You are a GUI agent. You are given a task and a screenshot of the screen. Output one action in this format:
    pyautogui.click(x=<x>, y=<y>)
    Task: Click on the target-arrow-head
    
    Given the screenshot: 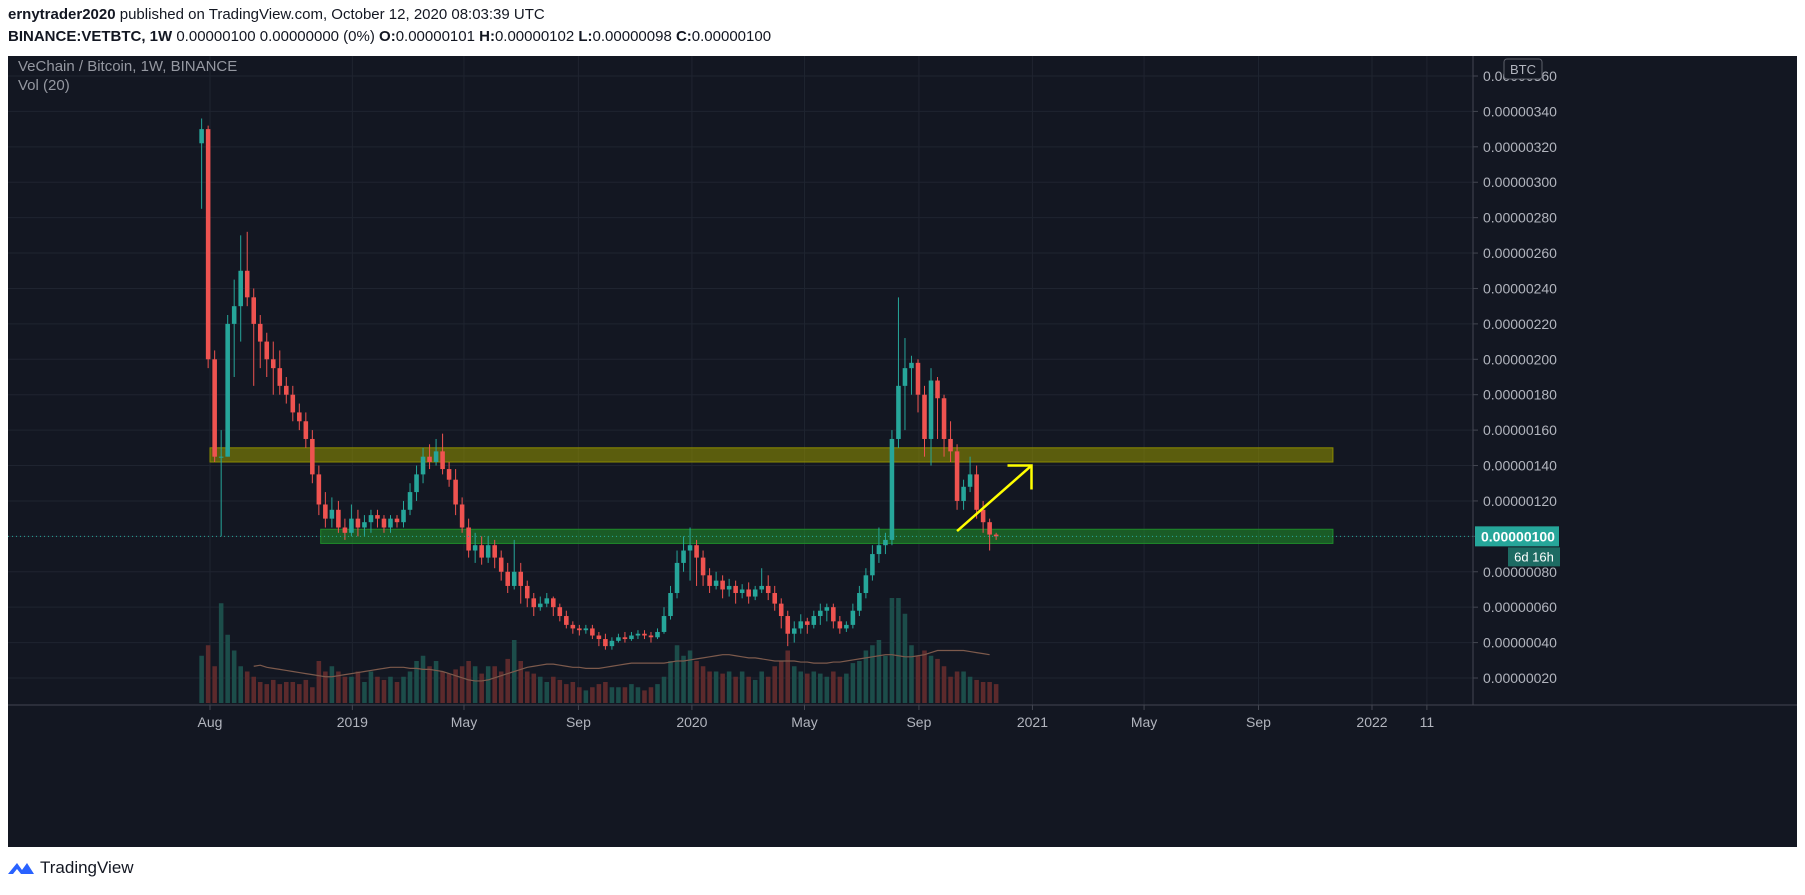 What is the action you would take?
    pyautogui.click(x=1020, y=477)
    